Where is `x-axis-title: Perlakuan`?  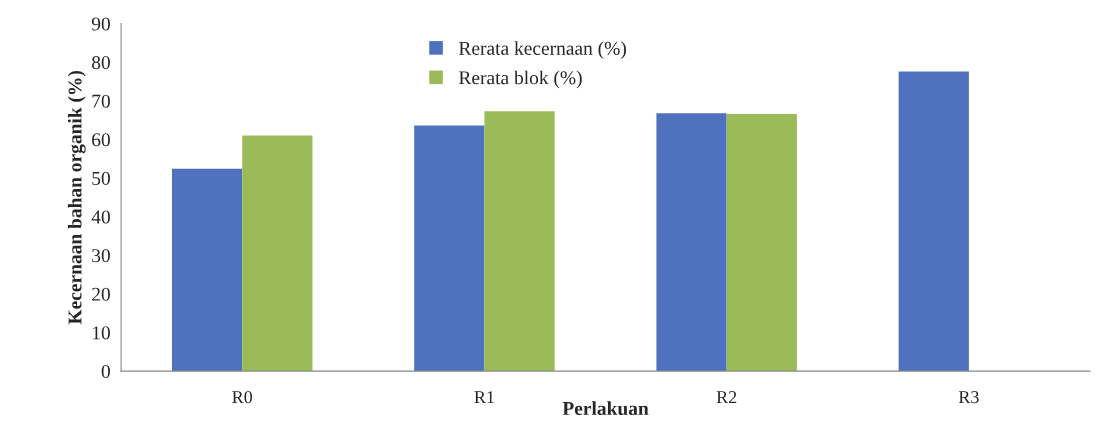
x-axis-title: Perlakuan is located at coordinates (605, 408).